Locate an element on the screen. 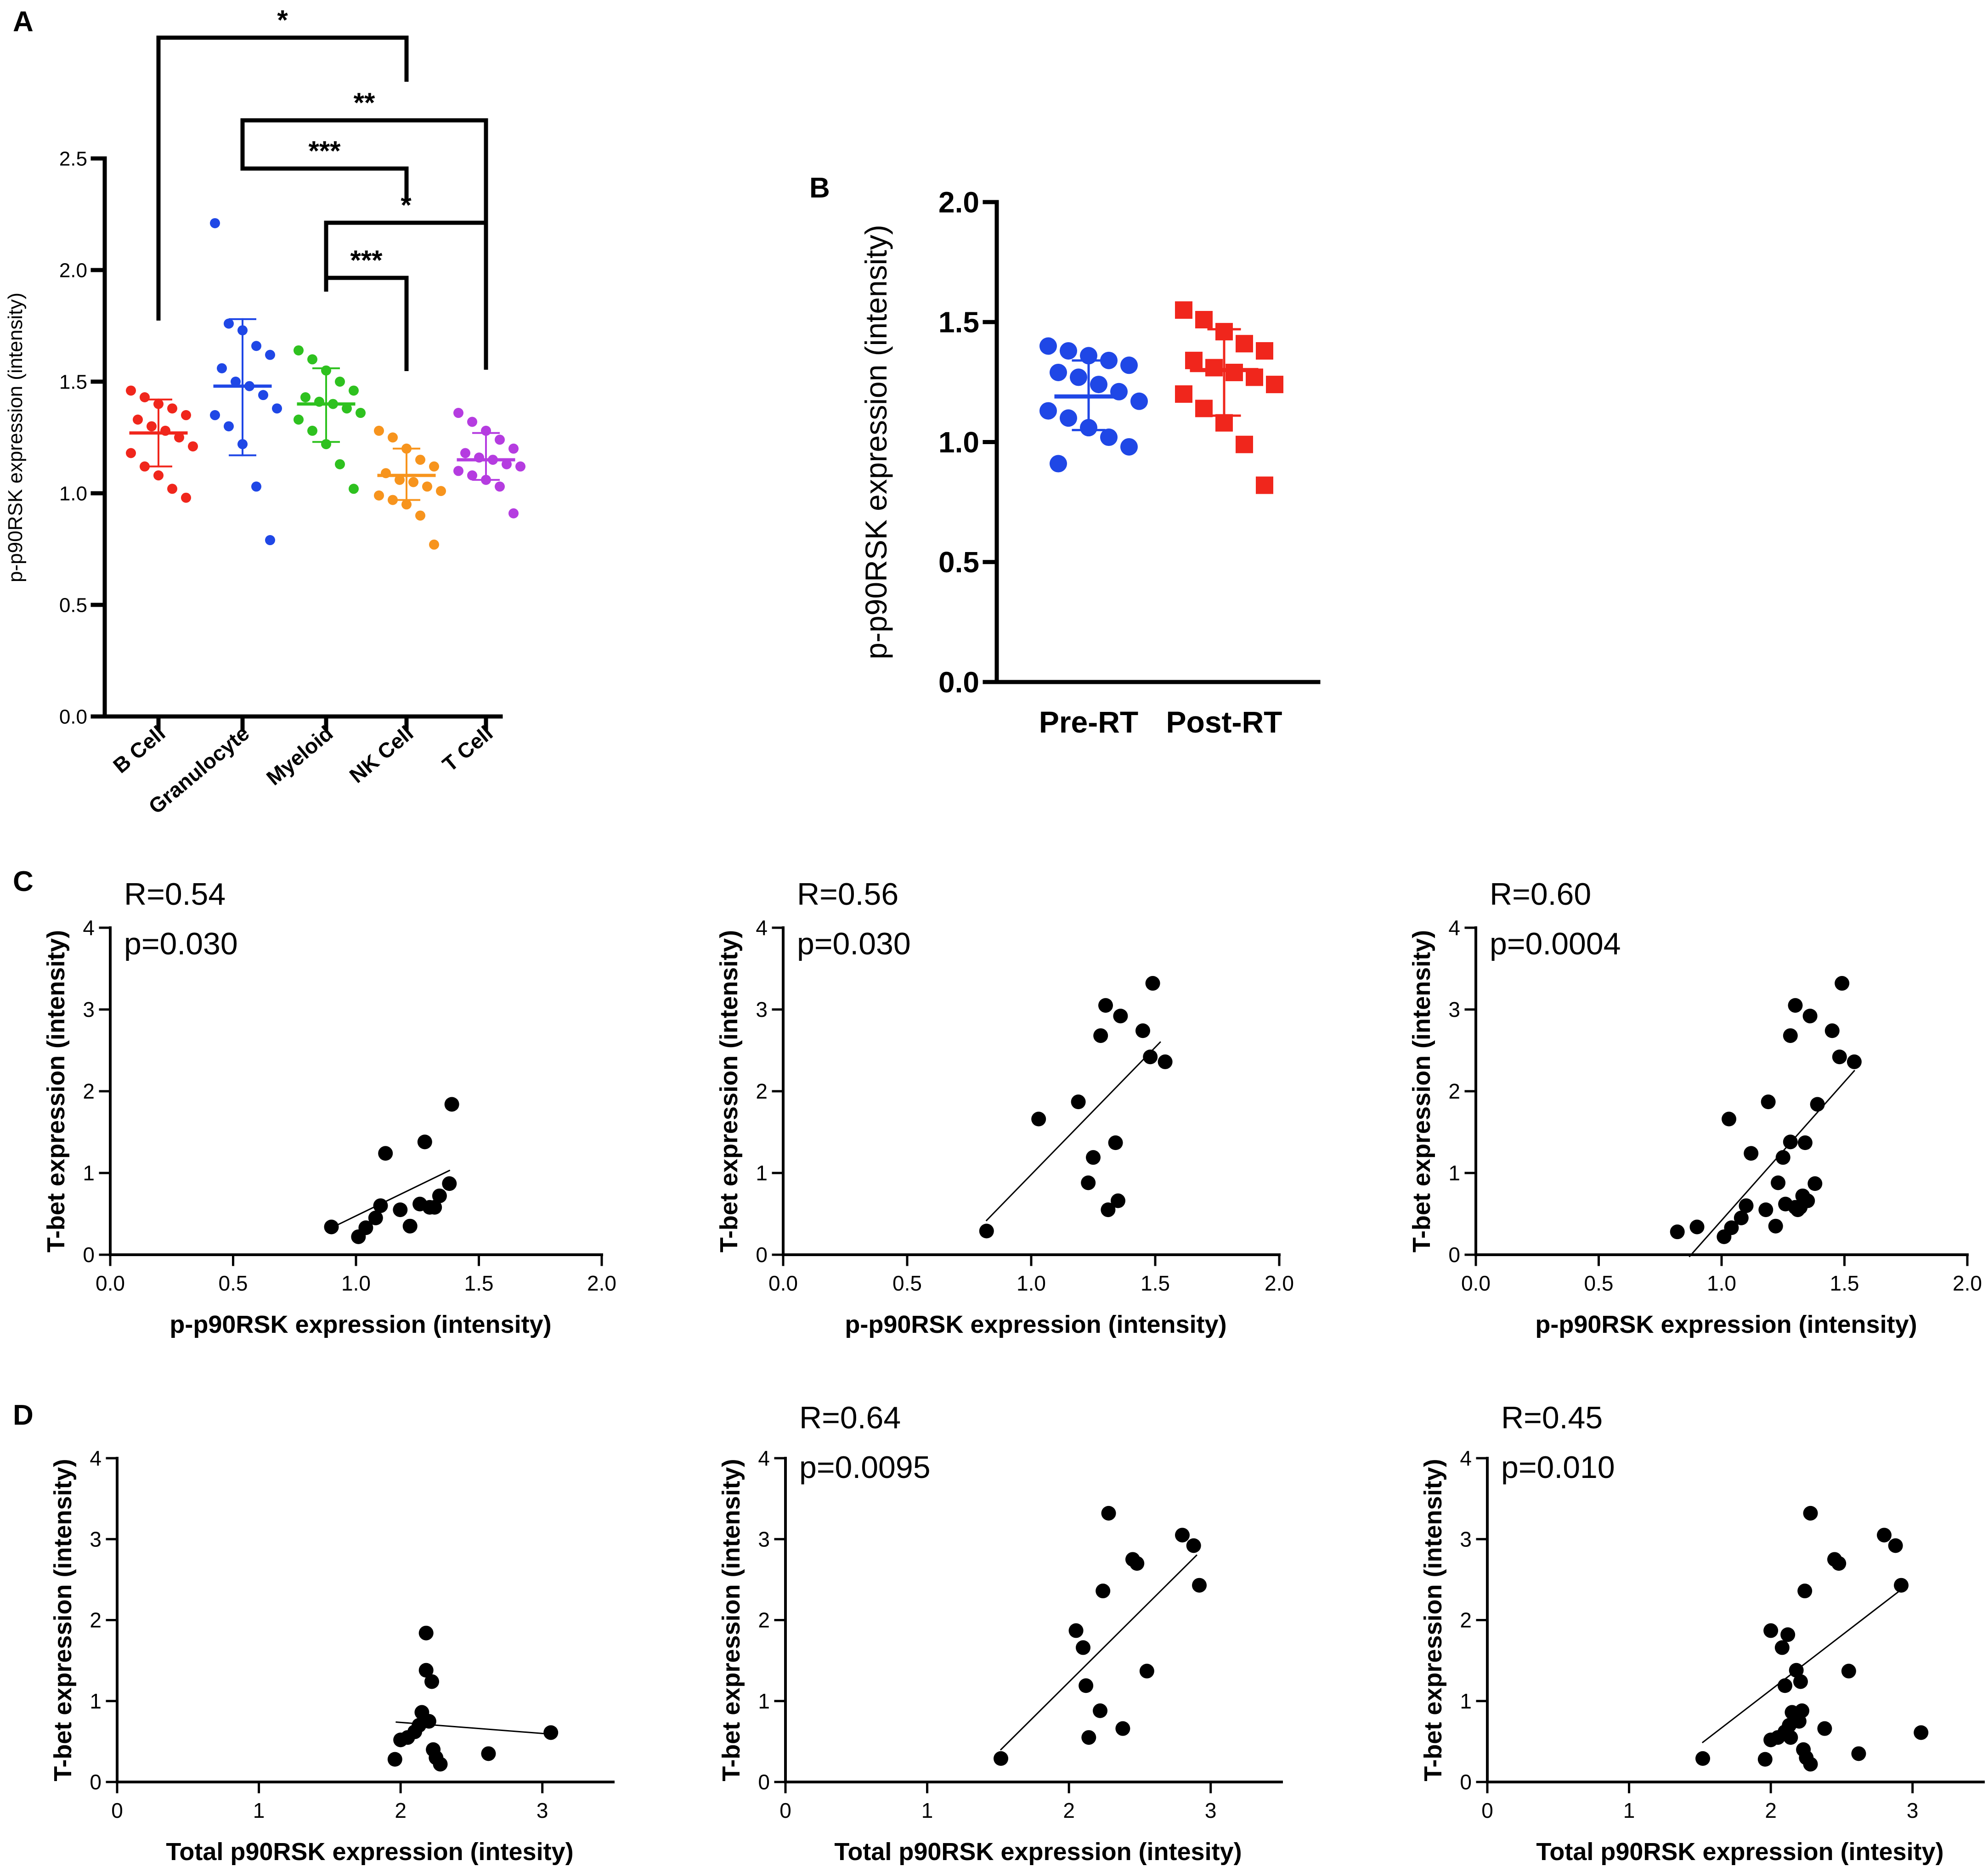 The width and height of the screenshot is (1988, 1872). significance-bracket: * is located at coordinates (406, 280).